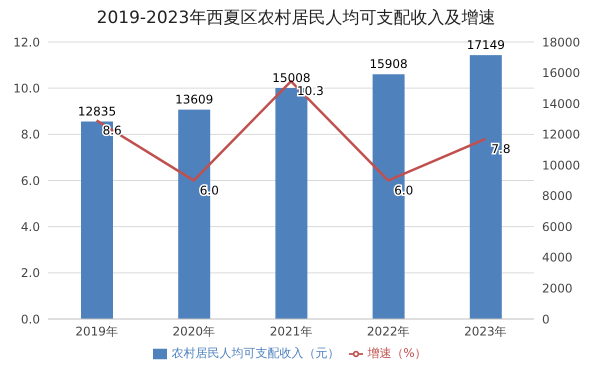  I want to click on y2-tick-label: 10000, so click(561, 165).